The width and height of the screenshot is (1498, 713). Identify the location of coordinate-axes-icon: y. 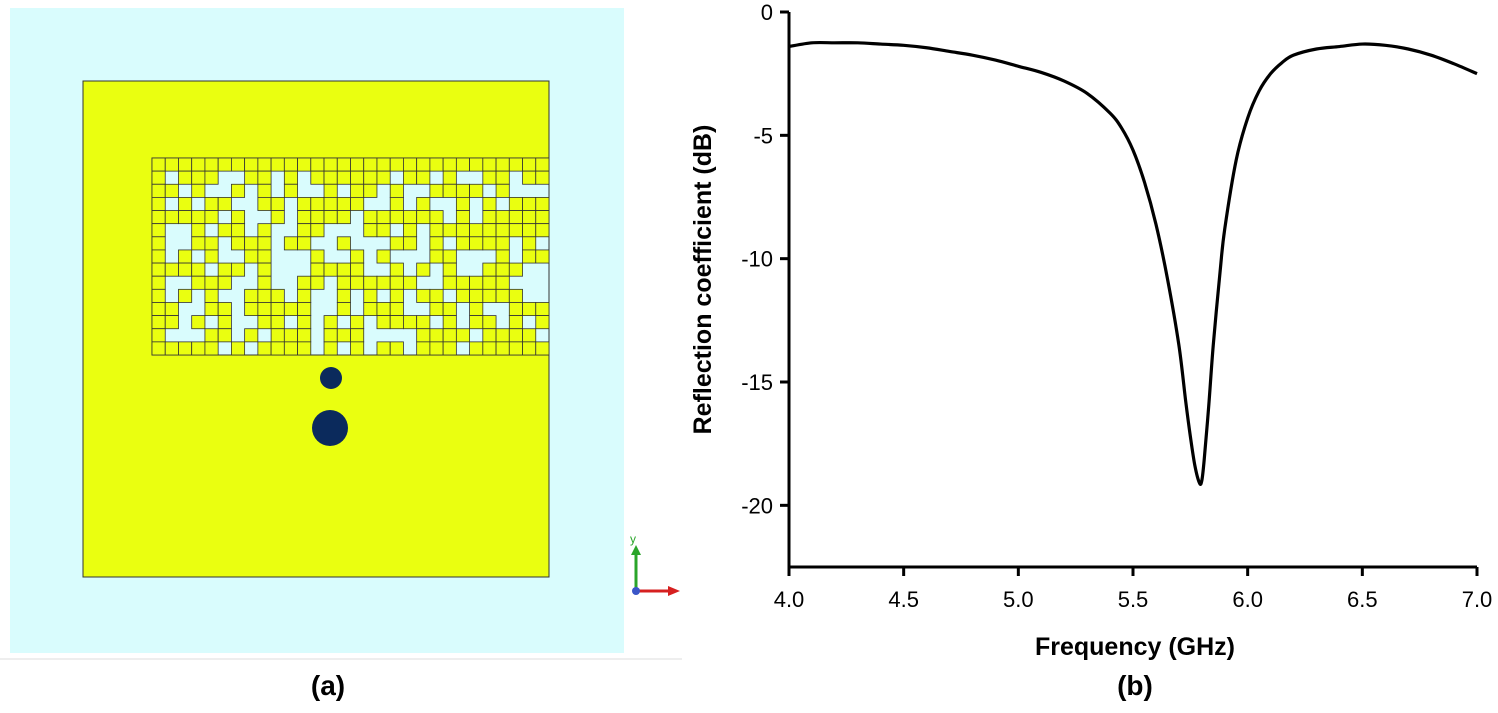
(655, 564).